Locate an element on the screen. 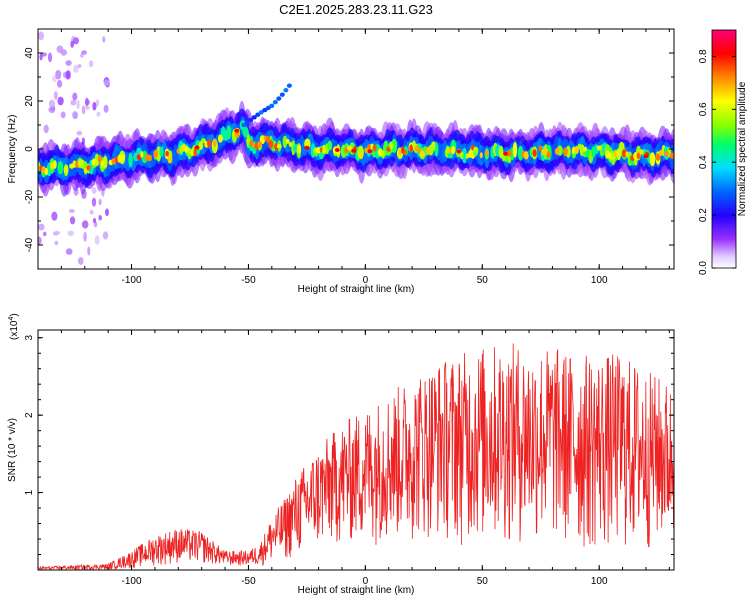  figure-title: C2E1.2025.283.23.11.G23 is located at coordinates (356, 9).